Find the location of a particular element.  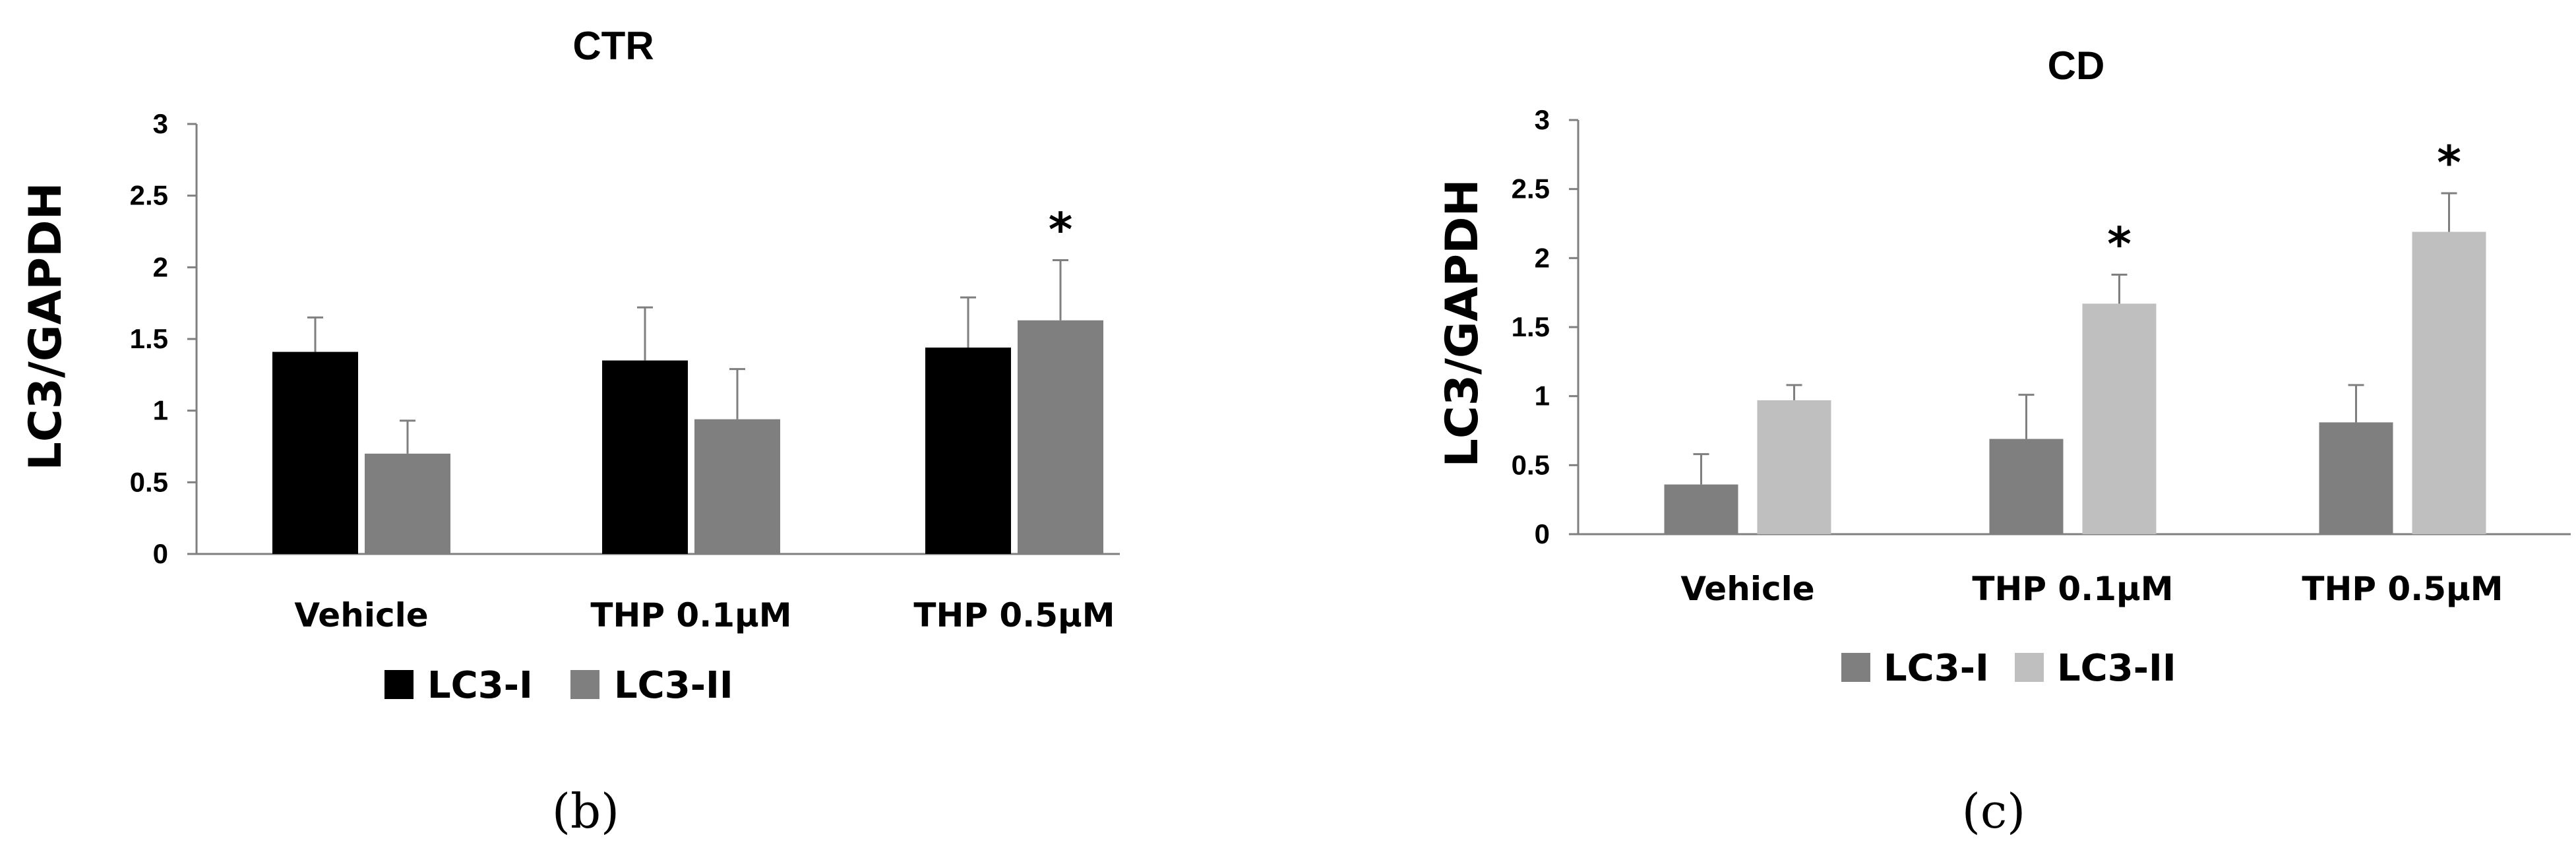

panel-label: (b) is located at coordinates (585, 811).